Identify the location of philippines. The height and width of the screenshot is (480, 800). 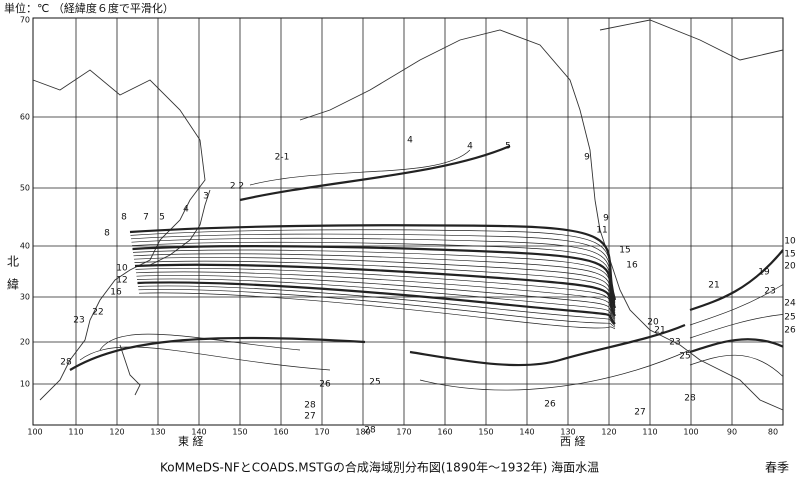
(130, 370).